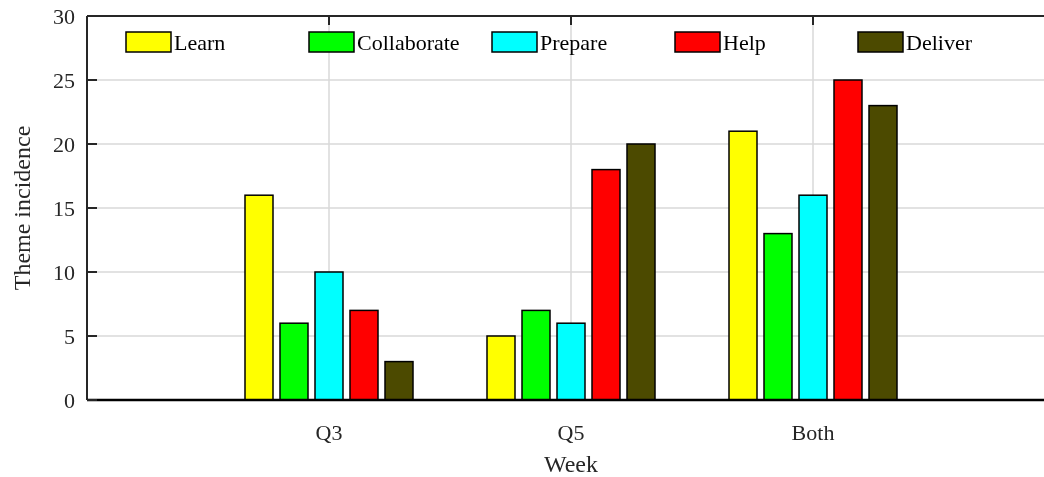  What do you see at coordinates (571, 464) in the screenshot?
I see `x-axis-title: Week` at bounding box center [571, 464].